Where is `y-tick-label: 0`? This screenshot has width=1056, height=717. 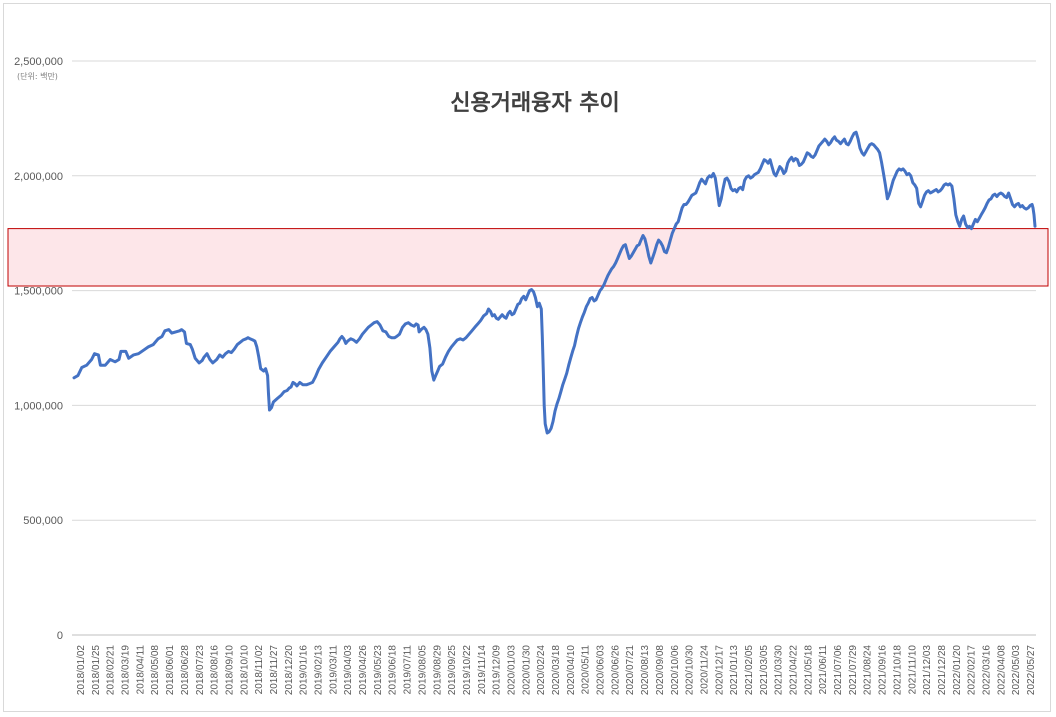 y-tick-label: 0 is located at coordinates (60, 636).